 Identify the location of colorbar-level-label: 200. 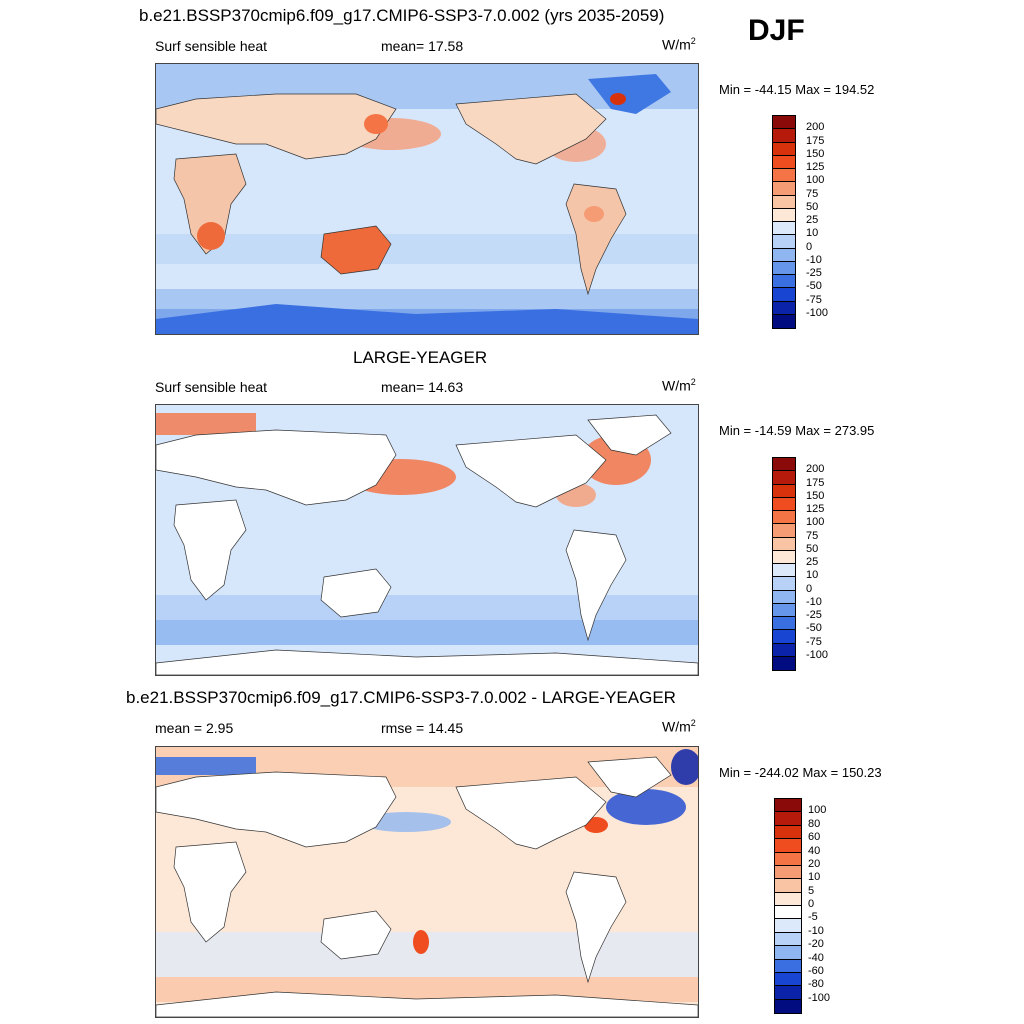
(815, 469).